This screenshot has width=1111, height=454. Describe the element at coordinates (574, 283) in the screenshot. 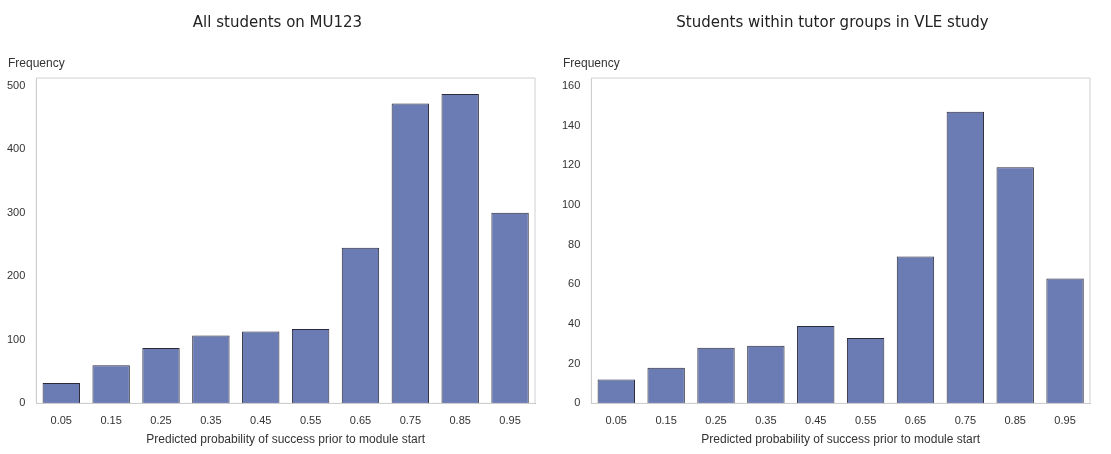

I see `y-tick-label: 60` at that location.